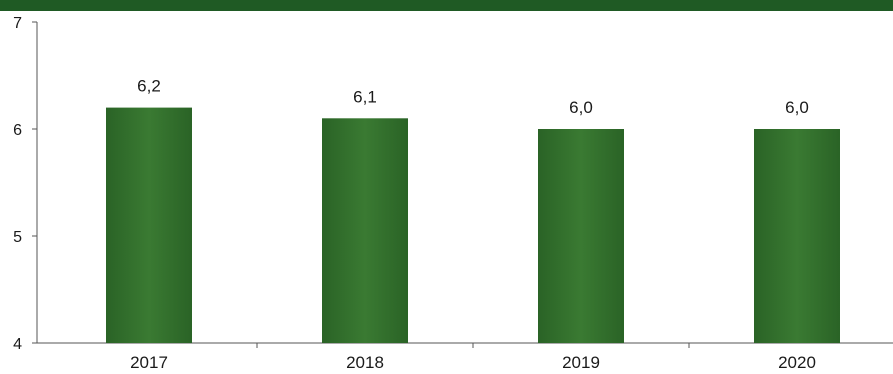  Describe the element at coordinates (581, 236) in the screenshot. I see `bar-2019` at that location.